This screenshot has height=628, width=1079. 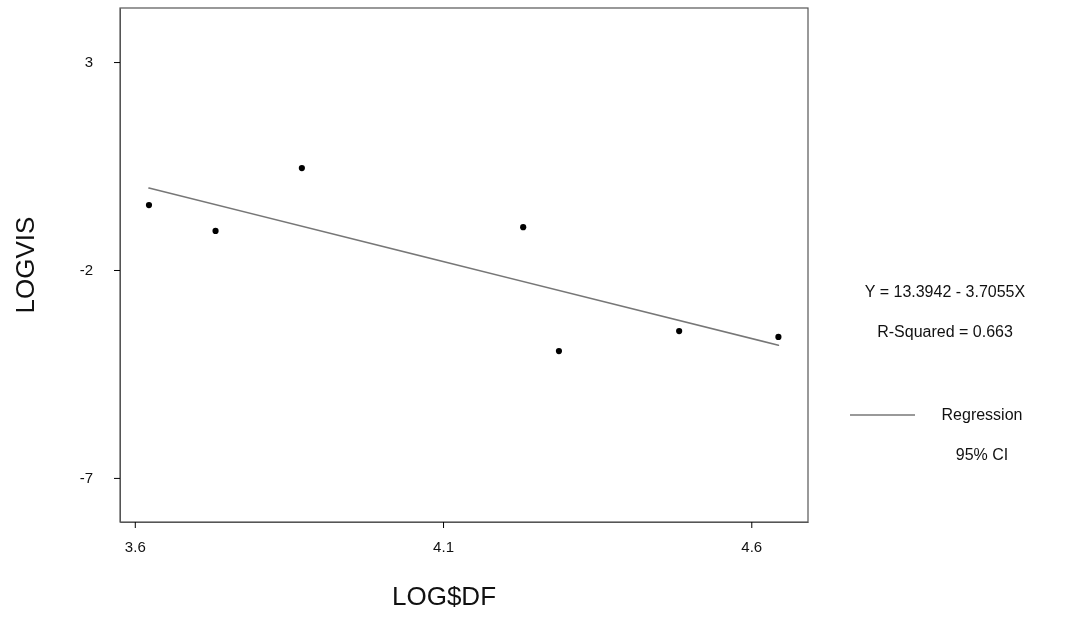 What do you see at coordinates (25, 265) in the screenshot?
I see `y-axis-title: LOGVIS` at bounding box center [25, 265].